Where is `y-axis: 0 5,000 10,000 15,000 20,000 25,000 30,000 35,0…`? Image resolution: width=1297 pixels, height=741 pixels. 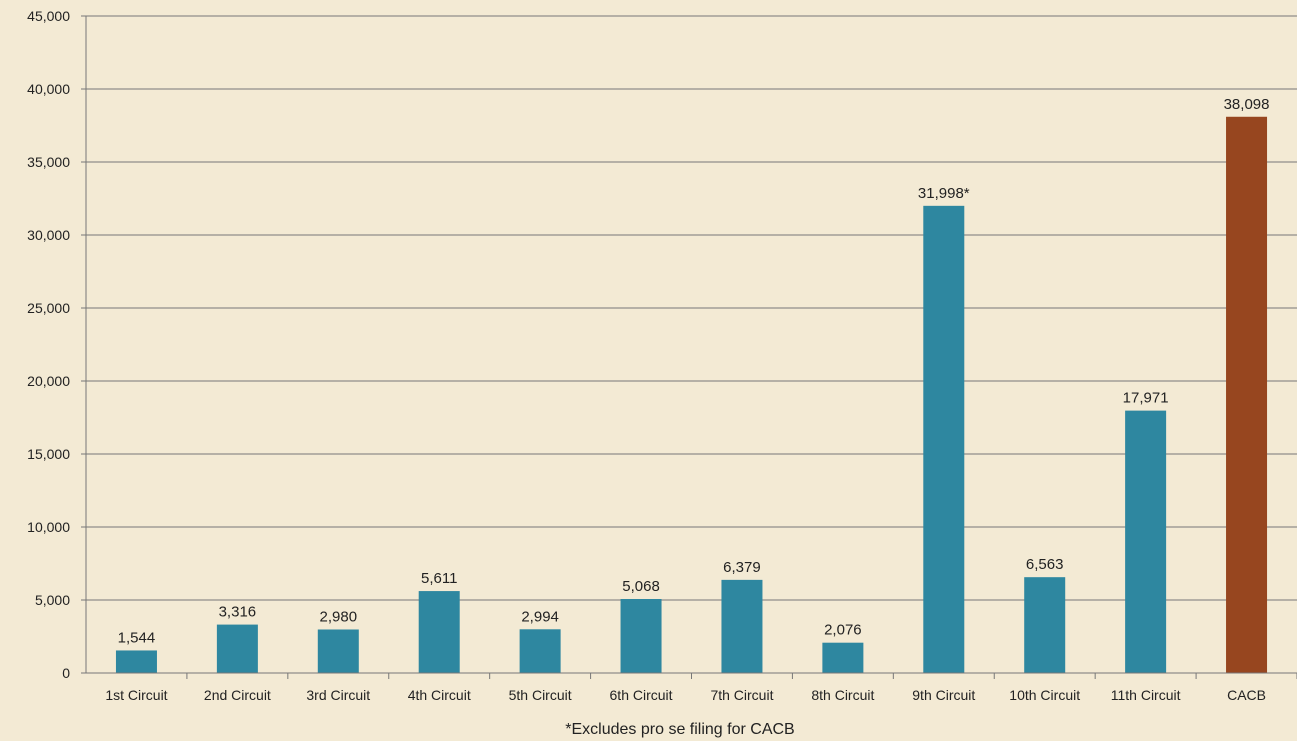
y-axis: 0 5,000 10,000 15,000 20,000 25,000 30,000 35,0… is located at coordinates (57, 344).